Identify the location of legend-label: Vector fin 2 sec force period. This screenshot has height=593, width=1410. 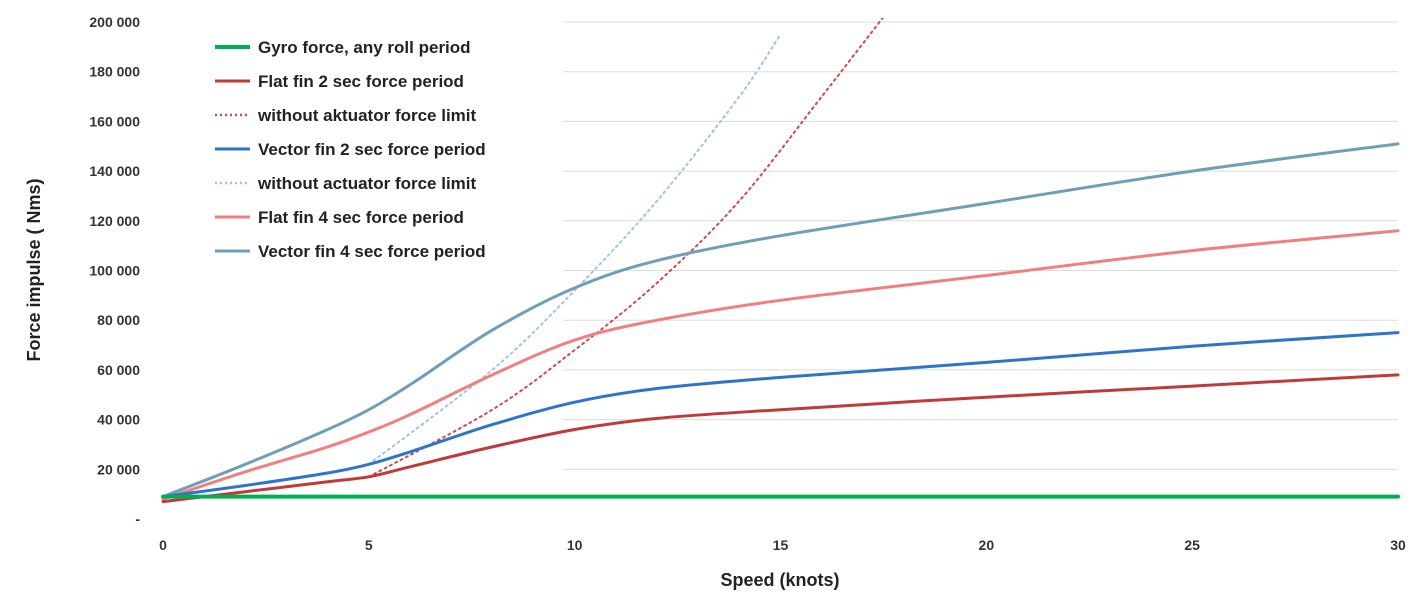
(372, 149).